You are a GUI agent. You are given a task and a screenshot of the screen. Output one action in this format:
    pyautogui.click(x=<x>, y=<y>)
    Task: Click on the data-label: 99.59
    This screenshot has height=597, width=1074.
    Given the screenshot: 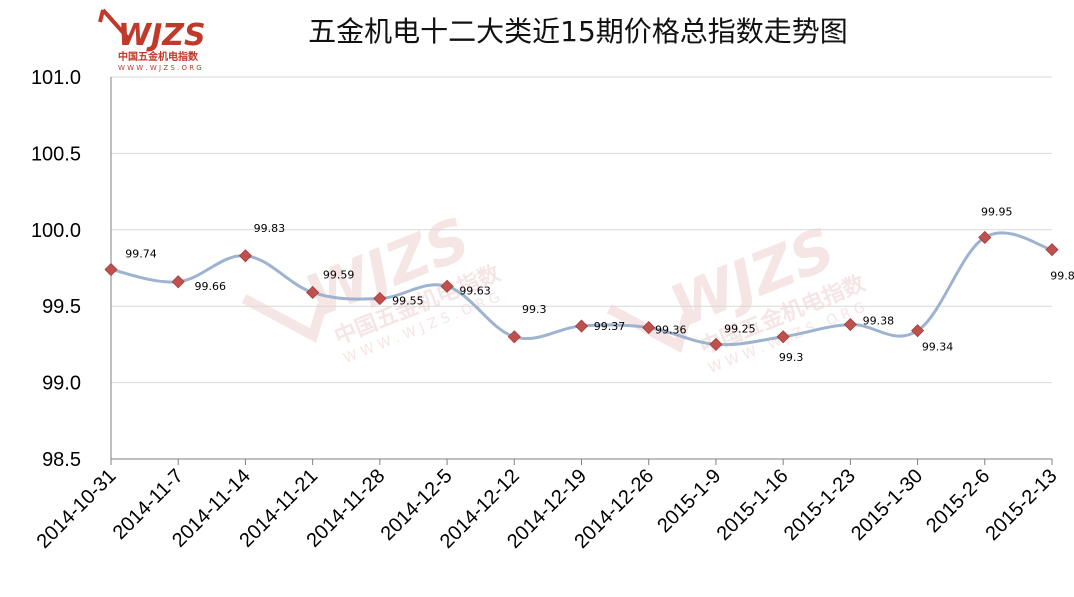 What is the action you would take?
    pyautogui.click(x=339, y=274)
    